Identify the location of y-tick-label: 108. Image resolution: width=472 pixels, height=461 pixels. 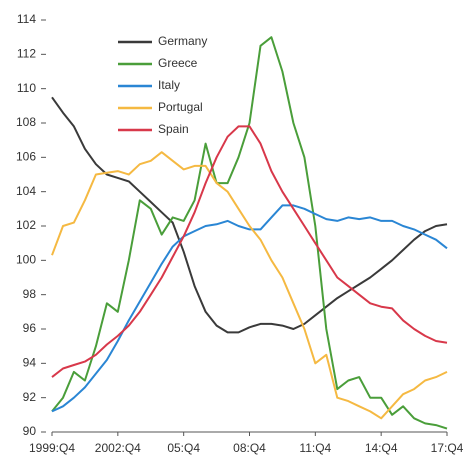
(26, 122).